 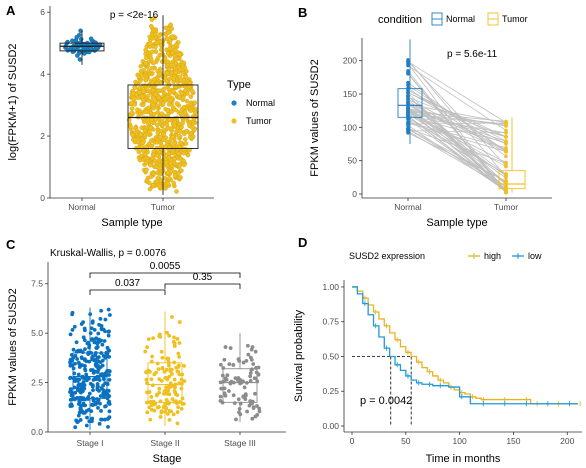 What do you see at coordinates (239, 85) in the screenshot?
I see `a-legend-title: Type` at bounding box center [239, 85].